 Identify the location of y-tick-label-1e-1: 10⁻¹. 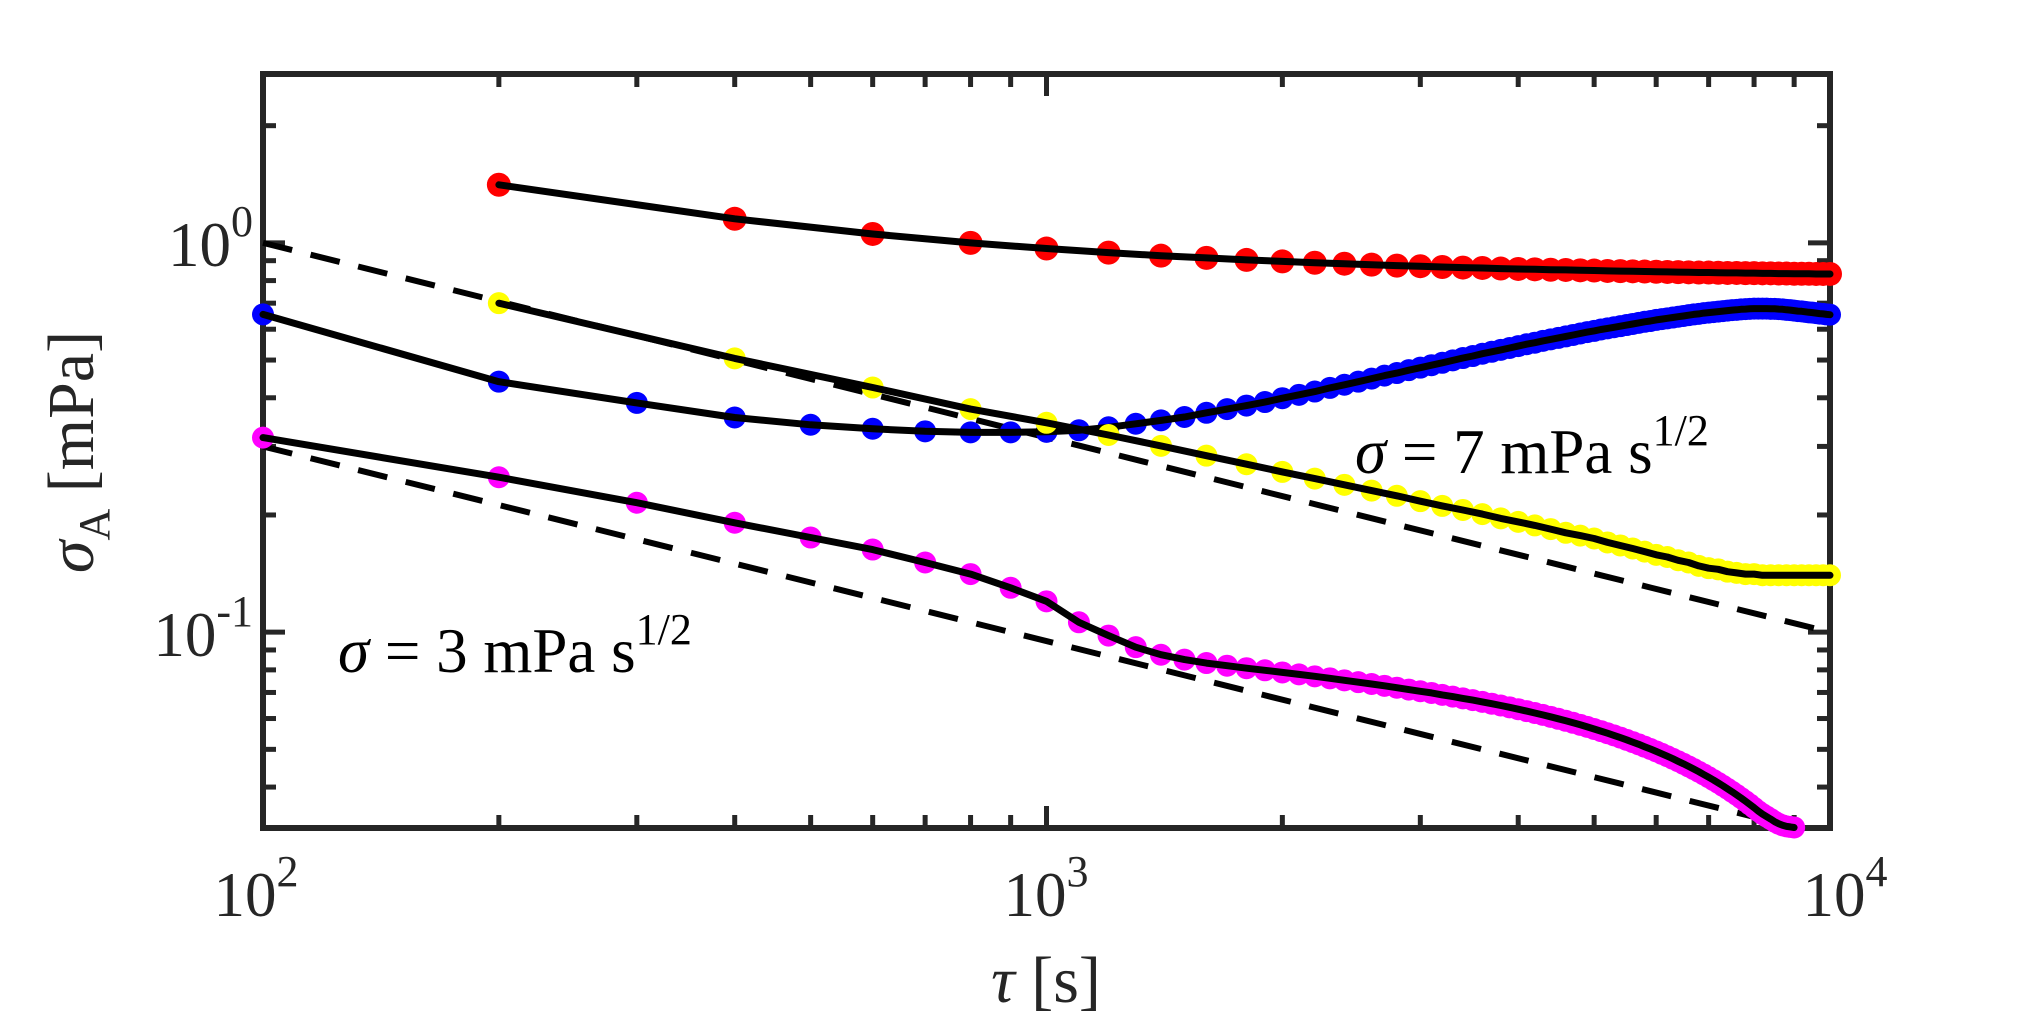
(203, 628).